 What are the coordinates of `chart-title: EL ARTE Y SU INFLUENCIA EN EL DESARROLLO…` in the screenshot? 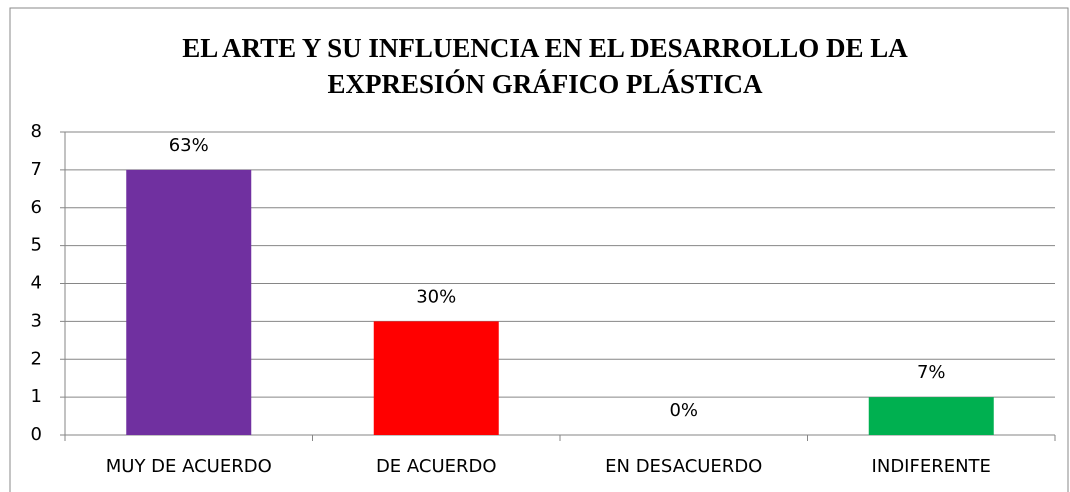 It's located at (545, 48).